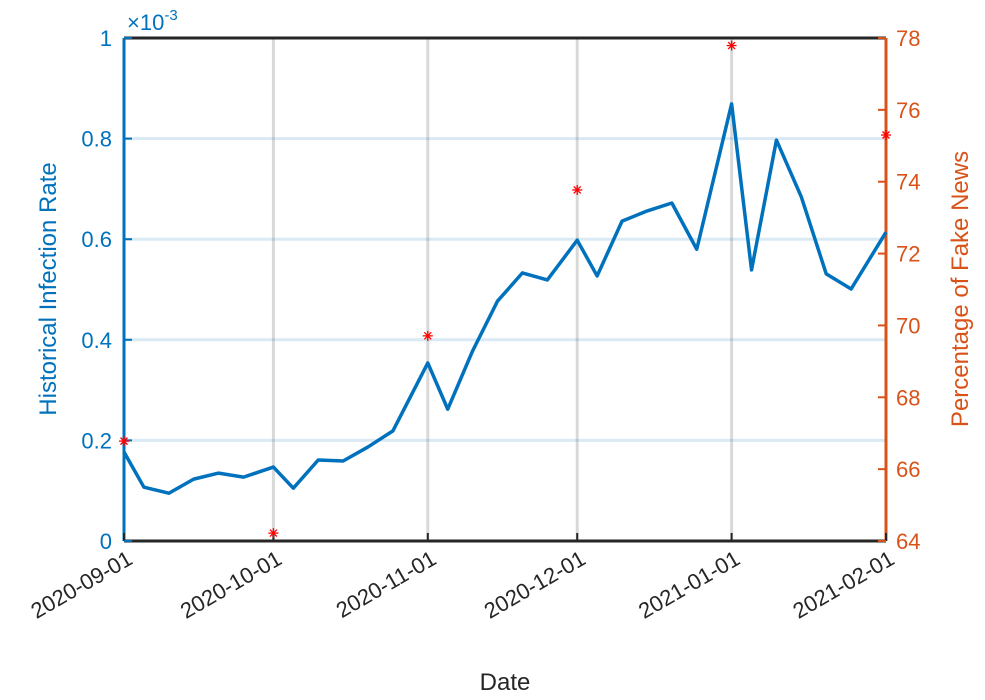 The width and height of the screenshot is (985, 700). I want to click on y-tick-label: 0.2, so click(96, 440).